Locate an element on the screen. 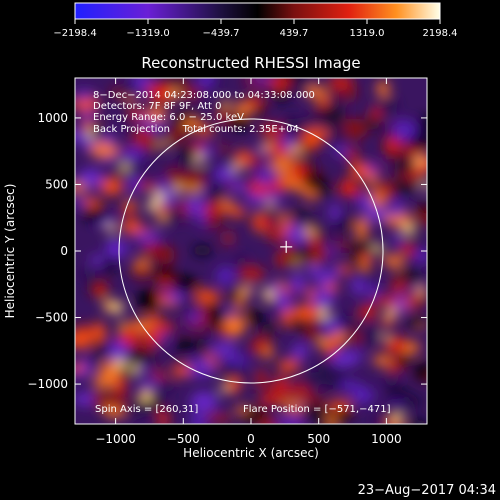 This screenshot has height=500, width=500. colorbar: −2198.4 −1319.0 −439.7 439.7 1319.0 2198.4 is located at coordinates (255, 20).